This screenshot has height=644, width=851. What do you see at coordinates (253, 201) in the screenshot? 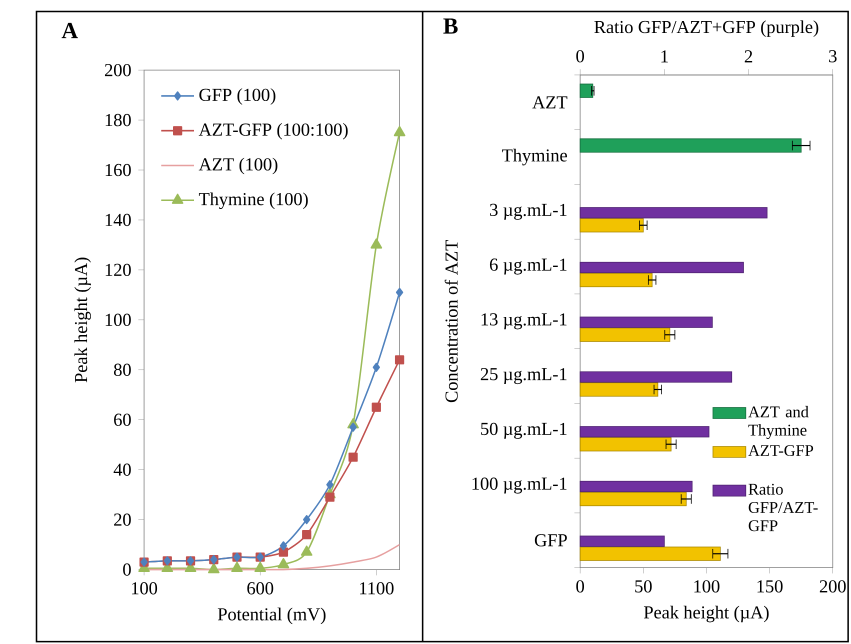
I see `legend-label: Thymine (100)` at bounding box center [253, 201].